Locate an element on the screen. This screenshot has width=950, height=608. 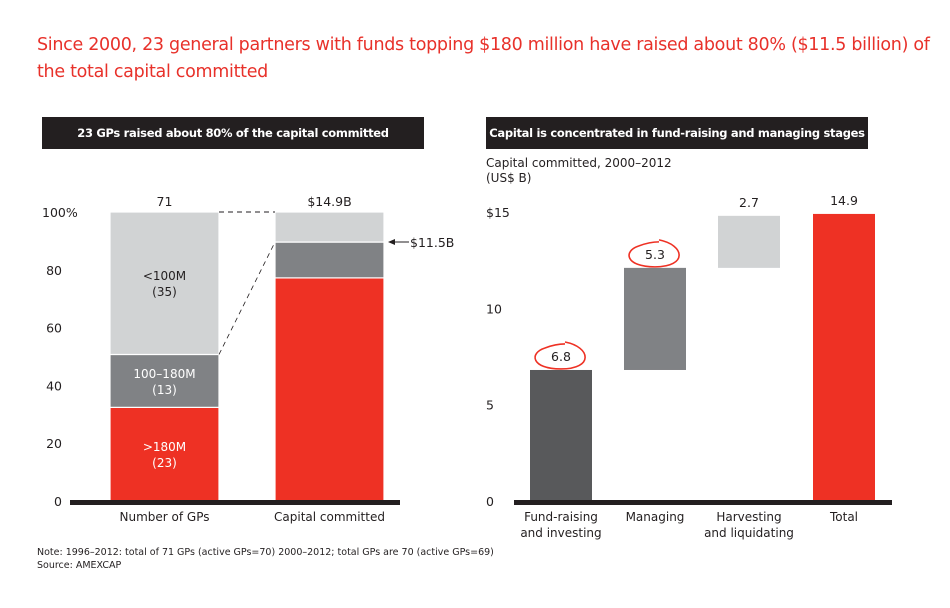
bar-total-label: $14.9B is located at coordinates (329, 201).